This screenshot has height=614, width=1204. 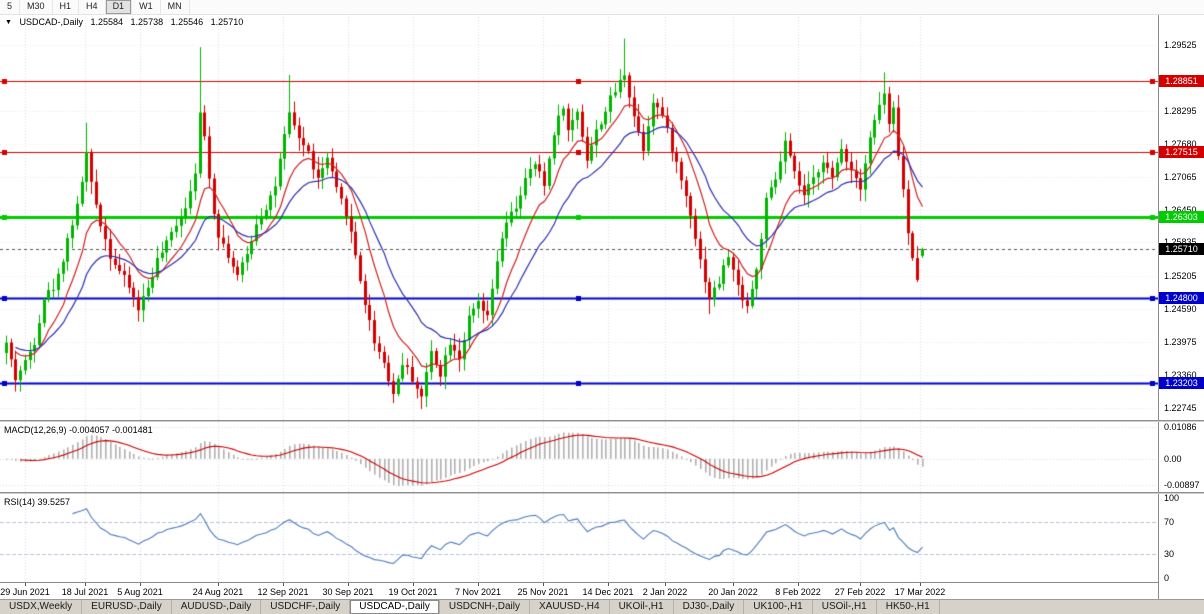 I want to click on chart-tab-usdcnh-daily: USDCNH-,Daily, so click(x=485, y=607).